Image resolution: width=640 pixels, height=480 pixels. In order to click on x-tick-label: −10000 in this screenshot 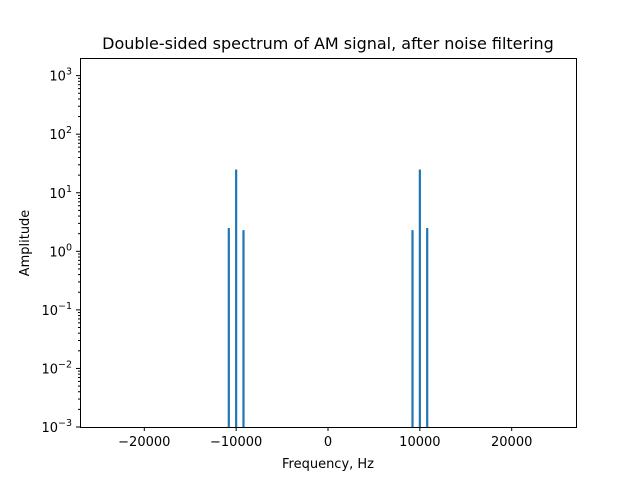, I will do `click(236, 442)`.